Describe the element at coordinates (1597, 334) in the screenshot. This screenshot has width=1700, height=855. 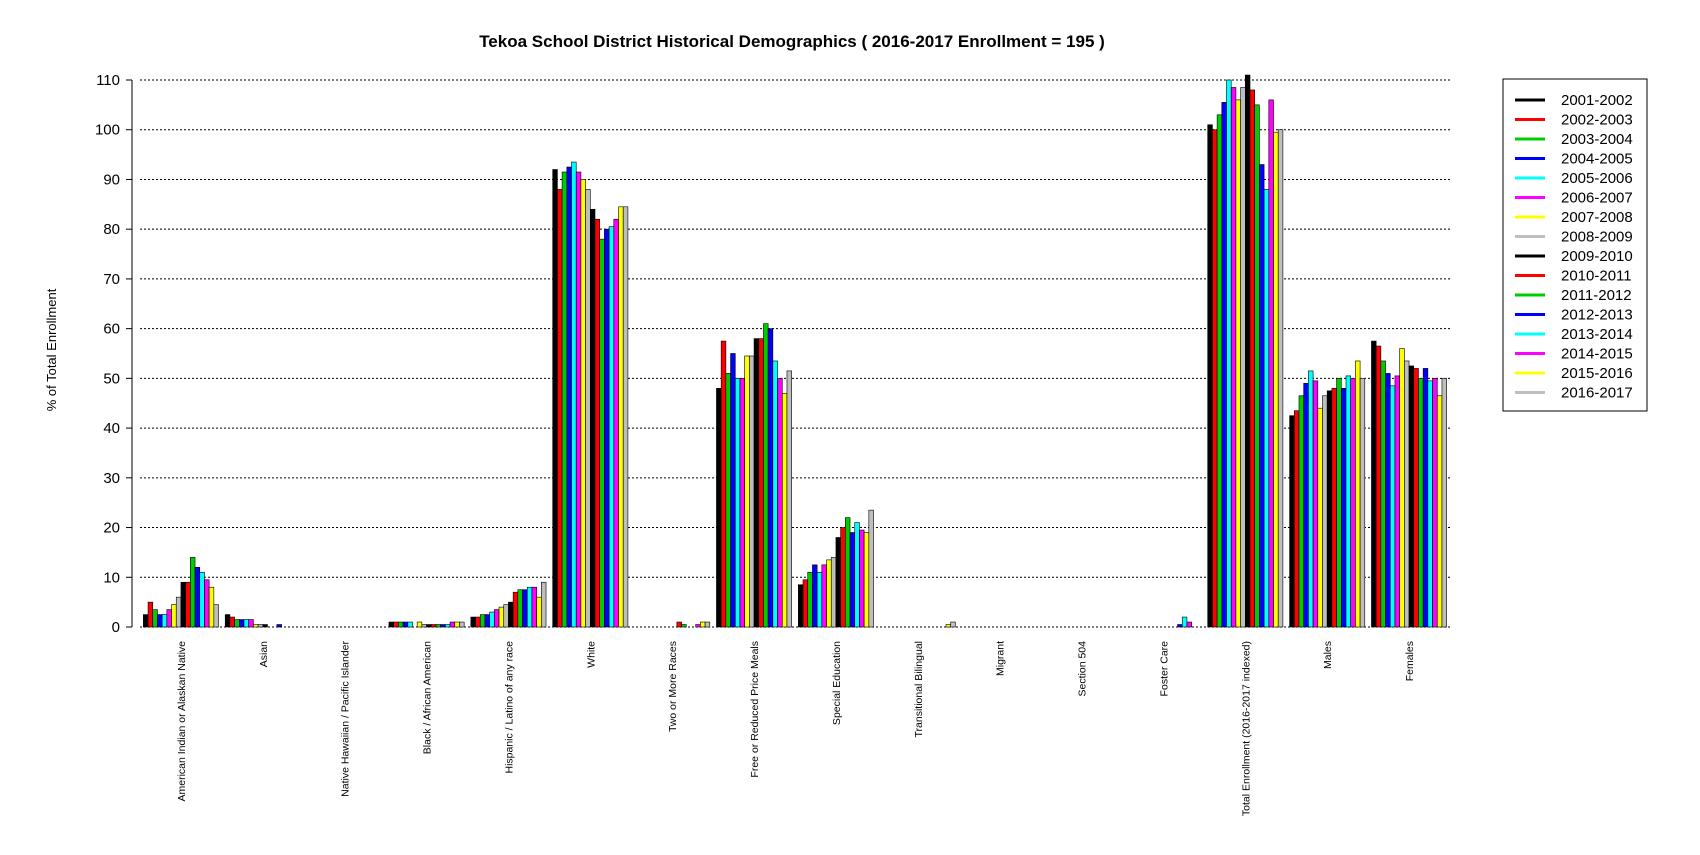
I see `legend-label: 2013-2014` at that location.